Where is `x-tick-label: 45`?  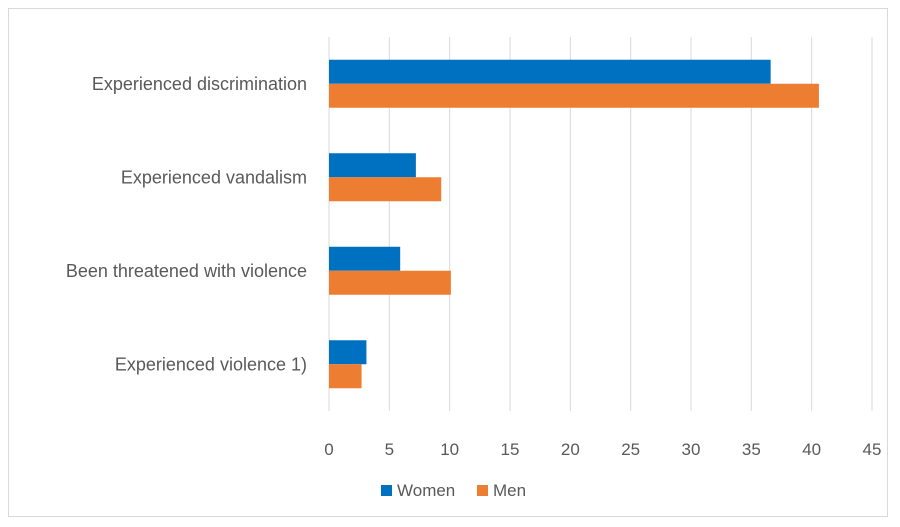 x-tick-label: 45 is located at coordinates (872, 449).